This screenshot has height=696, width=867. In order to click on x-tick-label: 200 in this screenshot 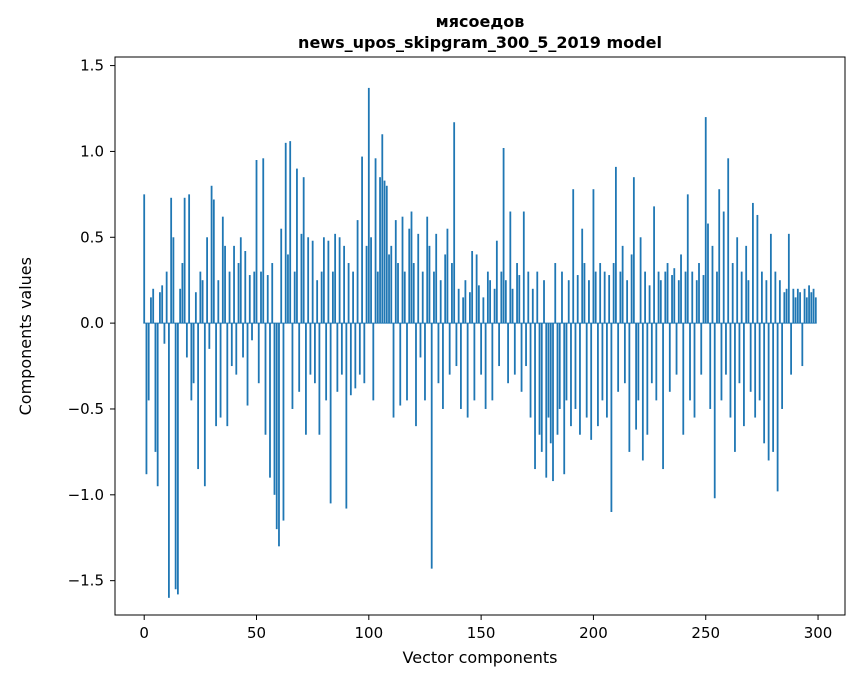, I will do `click(593, 633)`.